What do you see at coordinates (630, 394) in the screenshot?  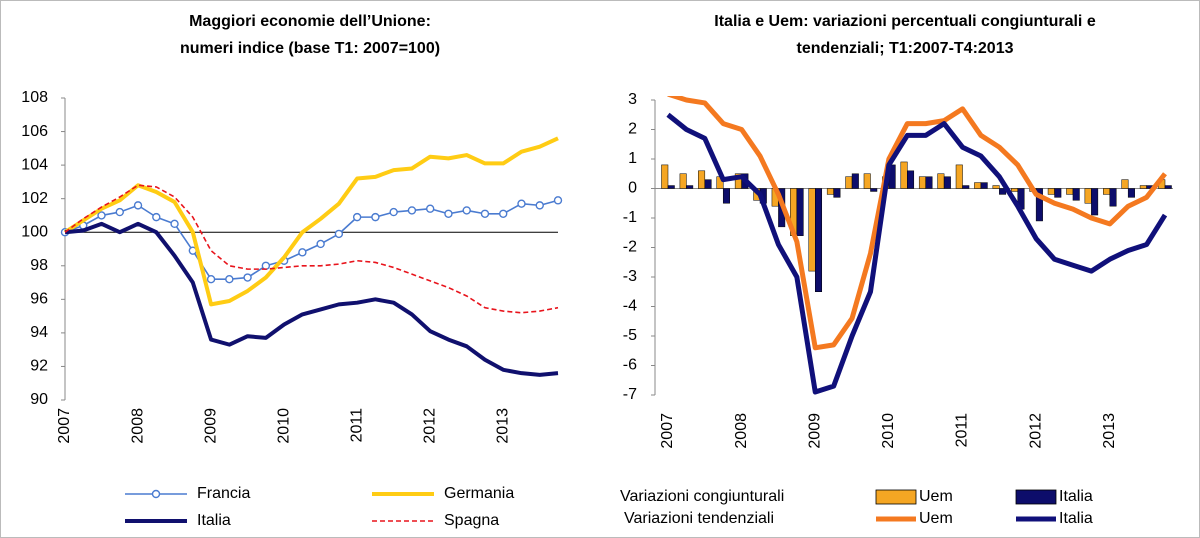 I see `y-tick-label: -7` at bounding box center [630, 394].